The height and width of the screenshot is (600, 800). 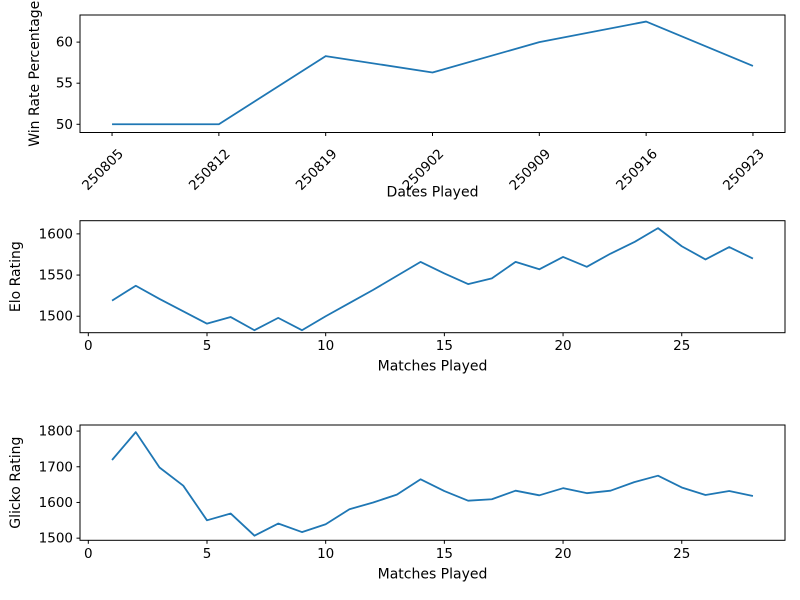 What do you see at coordinates (56, 276) in the screenshot?
I see `y-tick-label: 1550` at bounding box center [56, 276].